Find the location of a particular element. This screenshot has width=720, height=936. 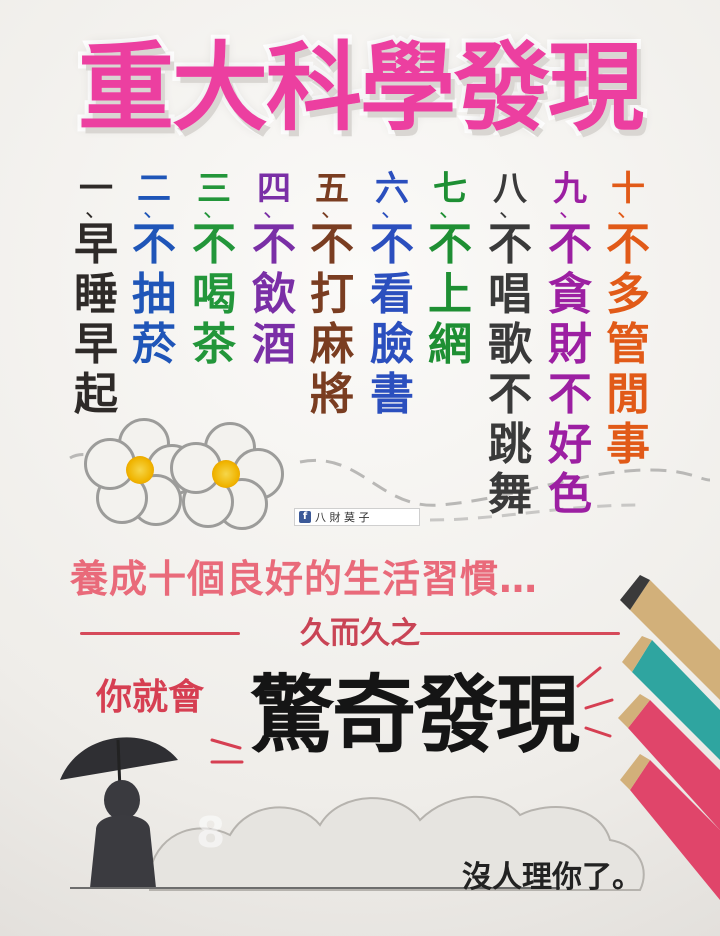

rule-text: 不喝茶 is located at coordinates (214, 294).